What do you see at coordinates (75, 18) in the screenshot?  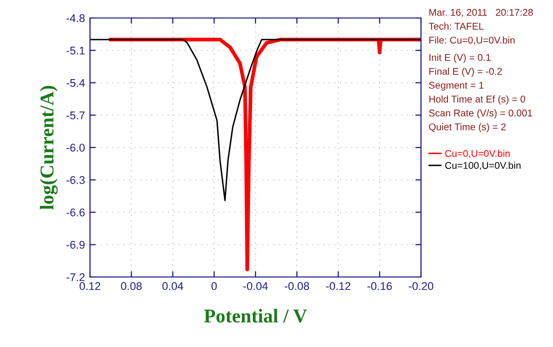 I see `y-tick-label: -4.8` at bounding box center [75, 18].